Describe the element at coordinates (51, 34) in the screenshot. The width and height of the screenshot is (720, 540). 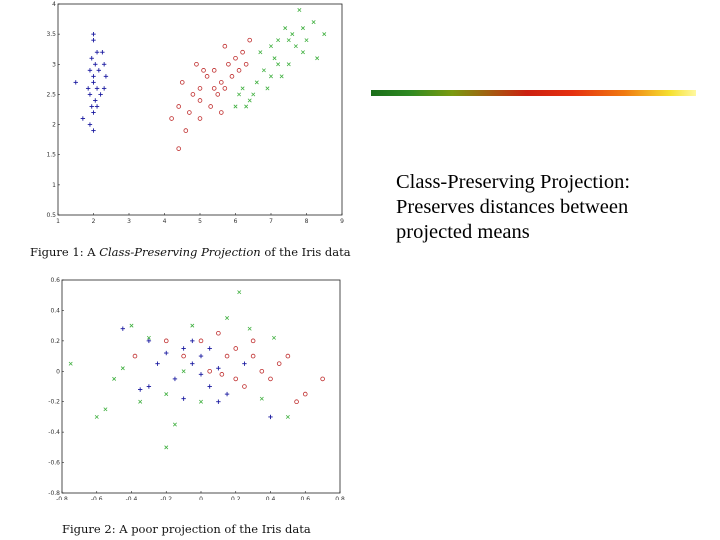
I see `y-tick-label: 3.5` at that location.